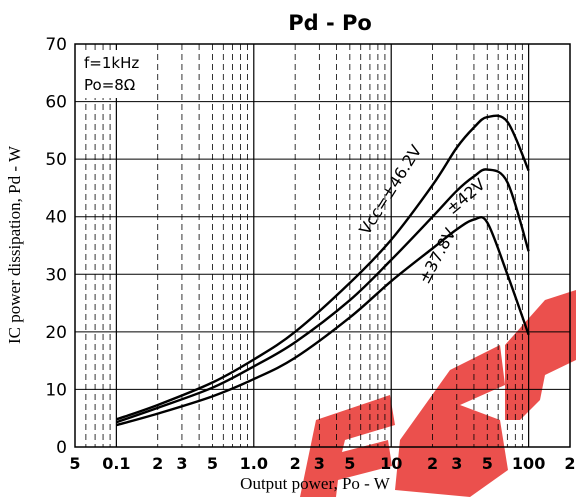 The image size is (576, 497). I want to click on condition-frequency: f=1kHz, so click(111, 63).